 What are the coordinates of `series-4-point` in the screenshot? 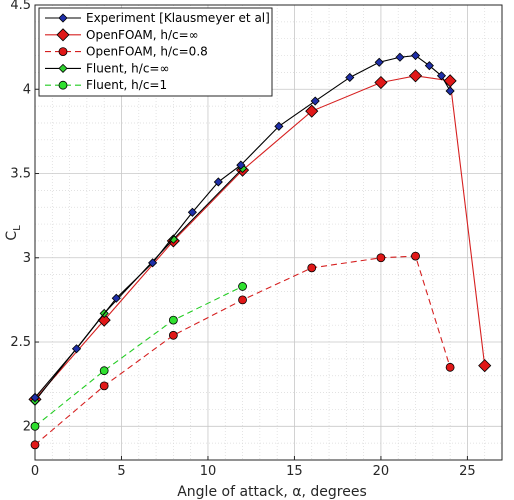 It's located at (173, 239).